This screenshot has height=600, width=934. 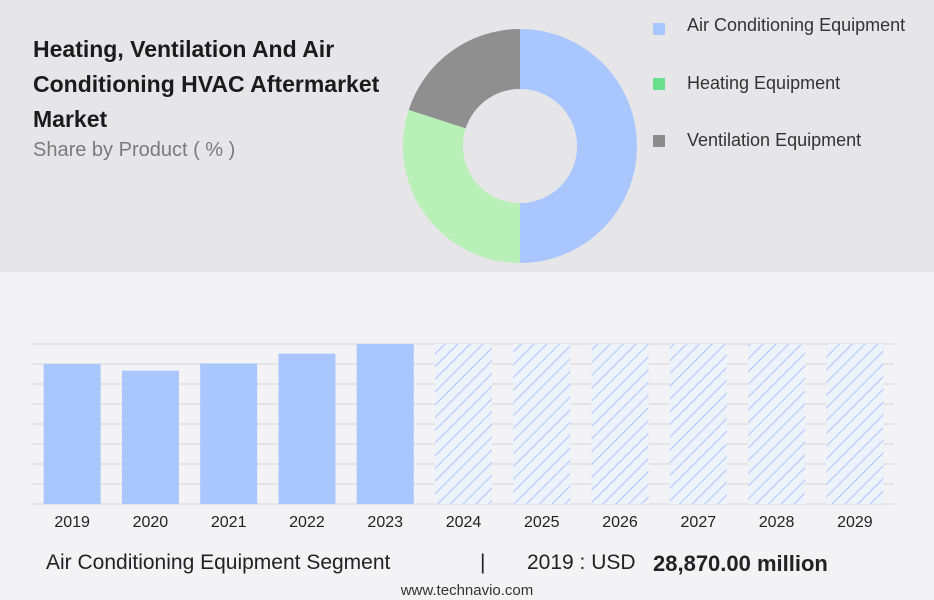 What do you see at coordinates (774, 140) in the screenshot?
I see `legend-label-ventilation: Ventilation Equipment` at bounding box center [774, 140].